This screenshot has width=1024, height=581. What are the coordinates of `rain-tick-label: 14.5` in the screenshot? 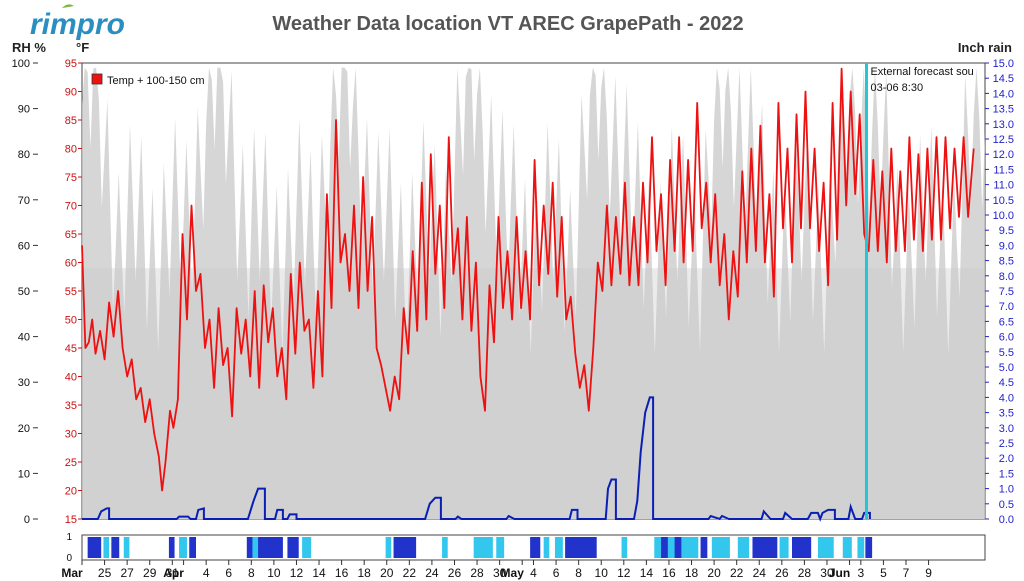 It's located at (1003, 79).